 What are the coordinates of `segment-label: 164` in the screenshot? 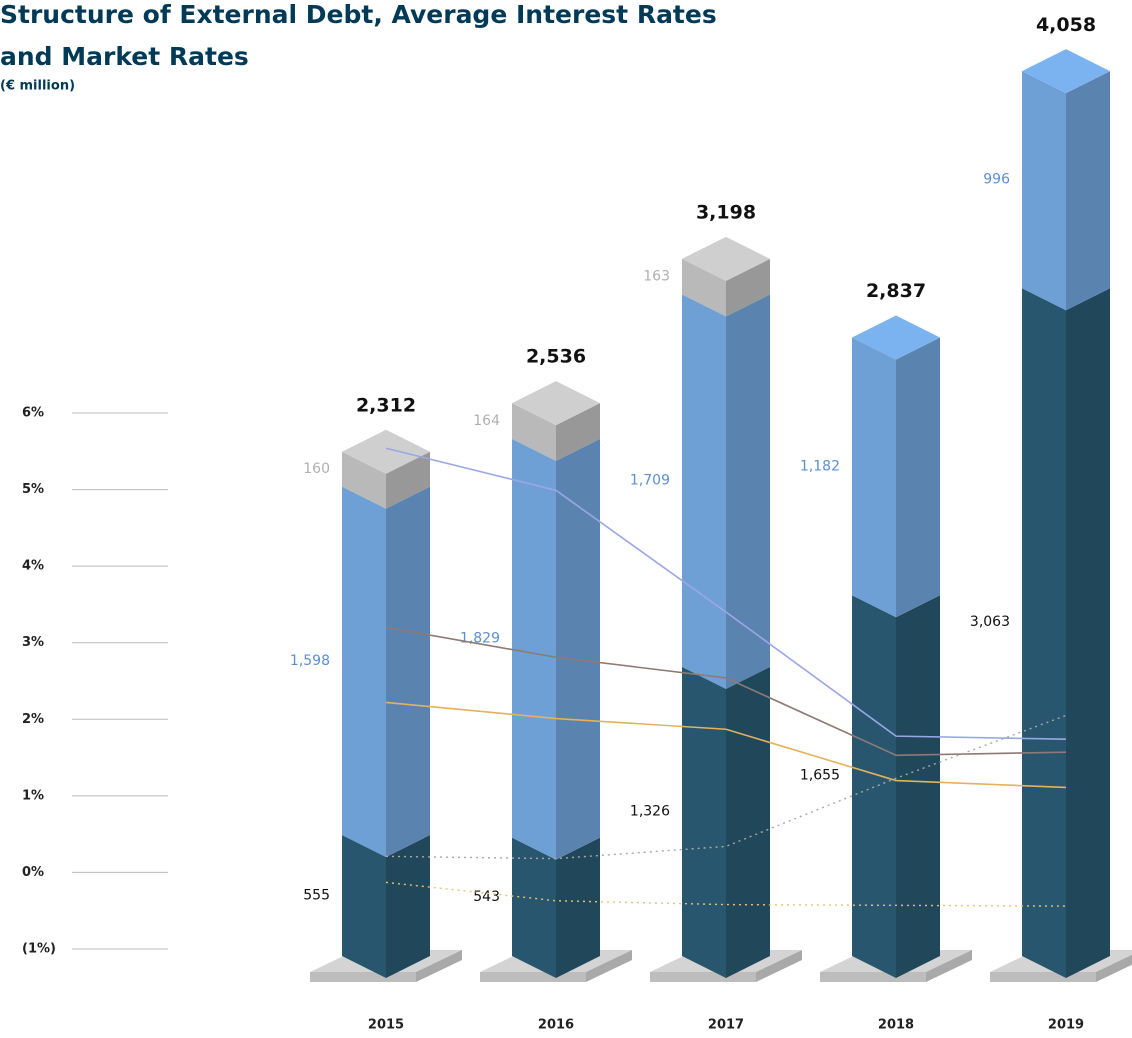 It's located at (486, 421).